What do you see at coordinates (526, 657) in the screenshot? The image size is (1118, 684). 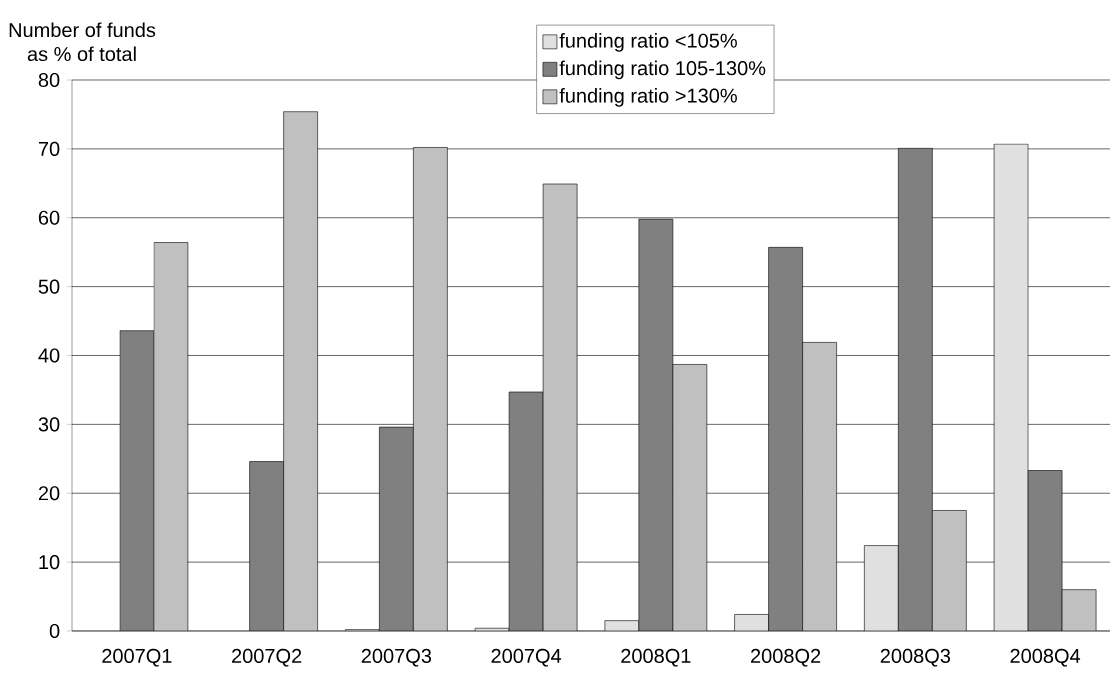 I see `x-tick-label: 2007Q4` at bounding box center [526, 657].